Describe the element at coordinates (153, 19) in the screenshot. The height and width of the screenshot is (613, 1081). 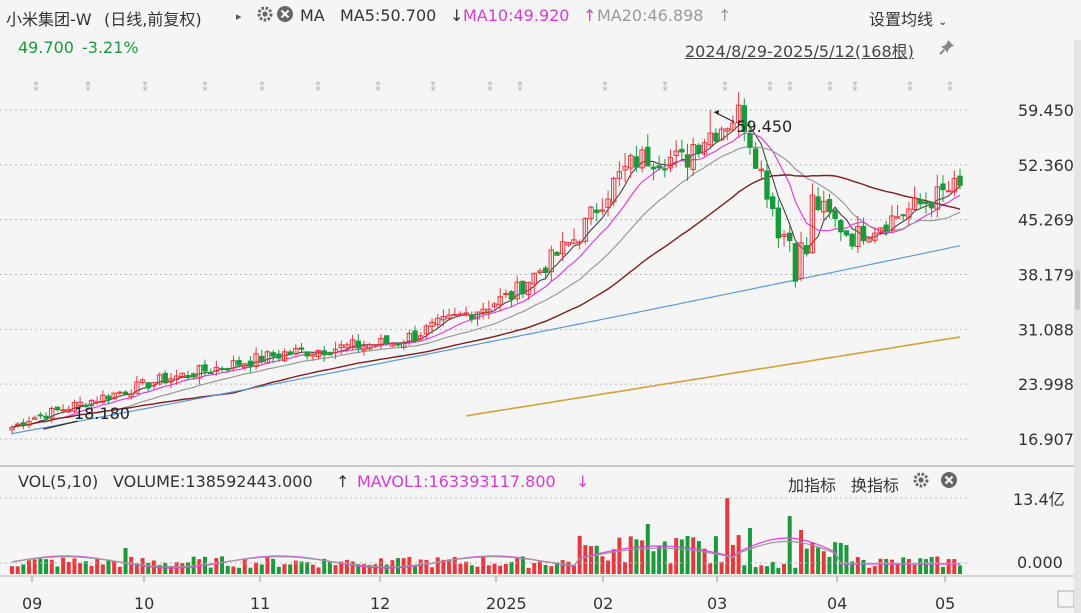
I see `period-adjust: (日线,前复权)` at that location.